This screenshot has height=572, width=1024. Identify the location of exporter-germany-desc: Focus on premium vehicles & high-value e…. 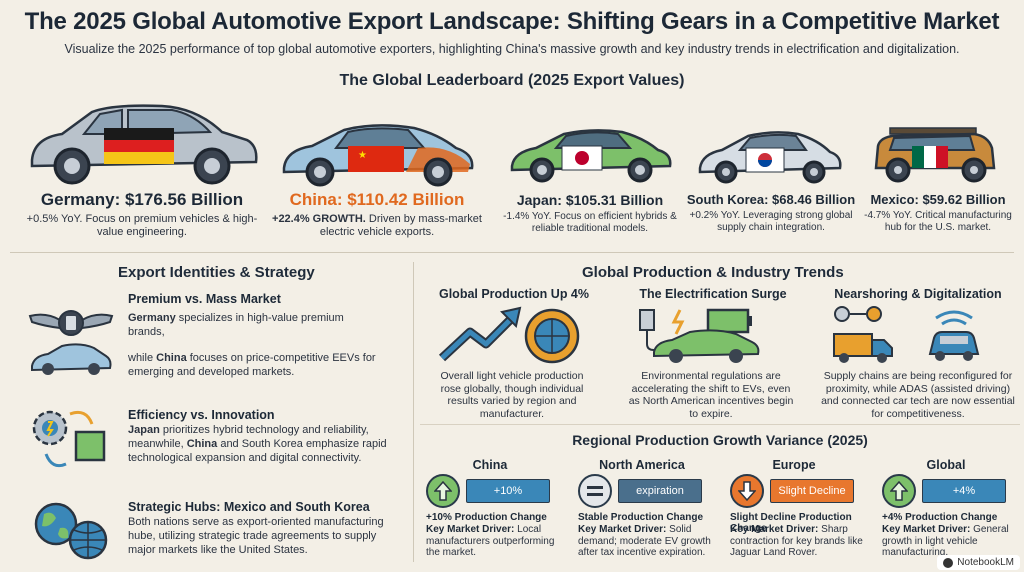
(171, 226).